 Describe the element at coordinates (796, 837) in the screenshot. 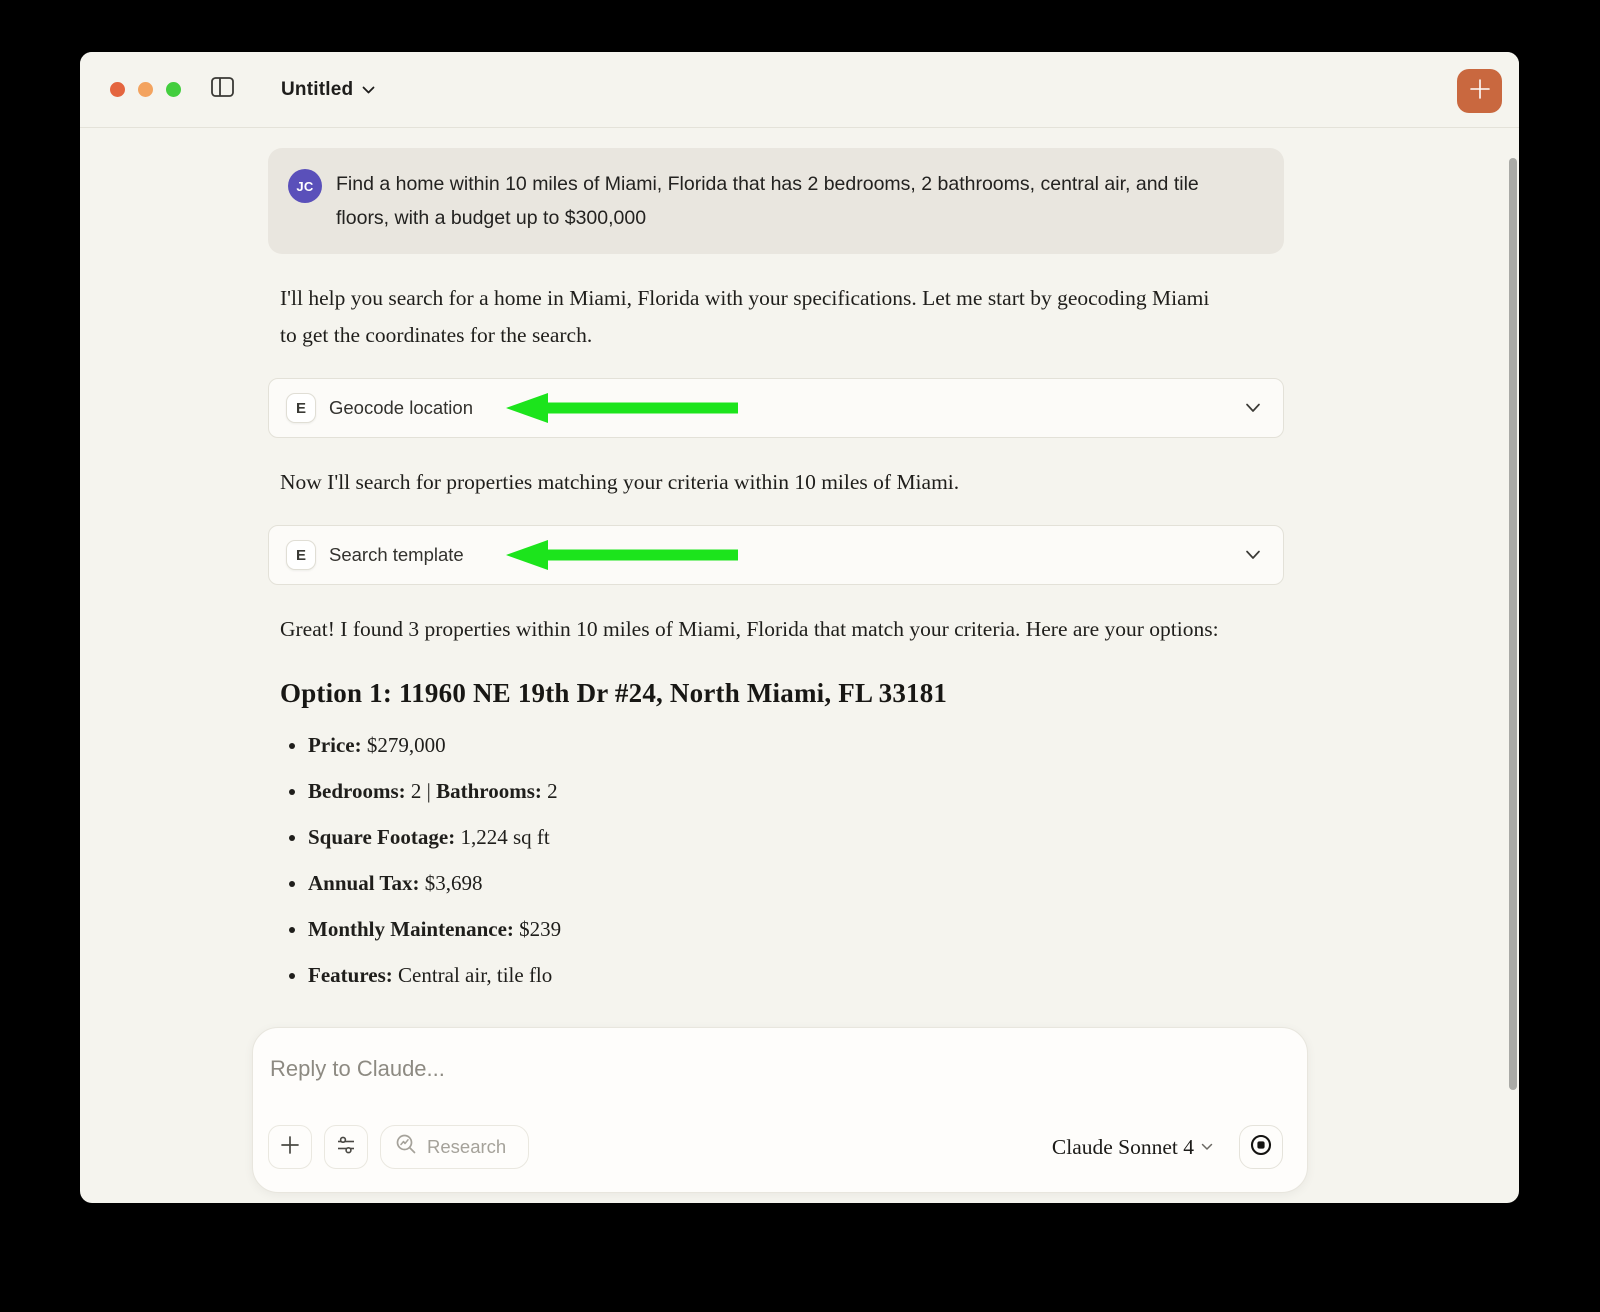

I see `list-item: Square Footage: 1,224 sq ft` at that location.